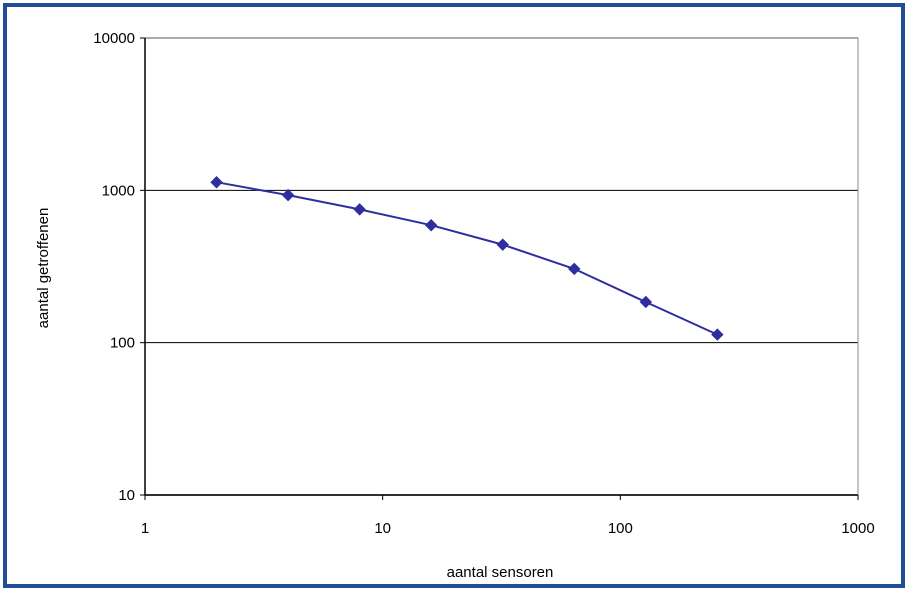  Describe the element at coordinates (126, 495) in the screenshot. I see `y-tick-label-0: 10` at that location.